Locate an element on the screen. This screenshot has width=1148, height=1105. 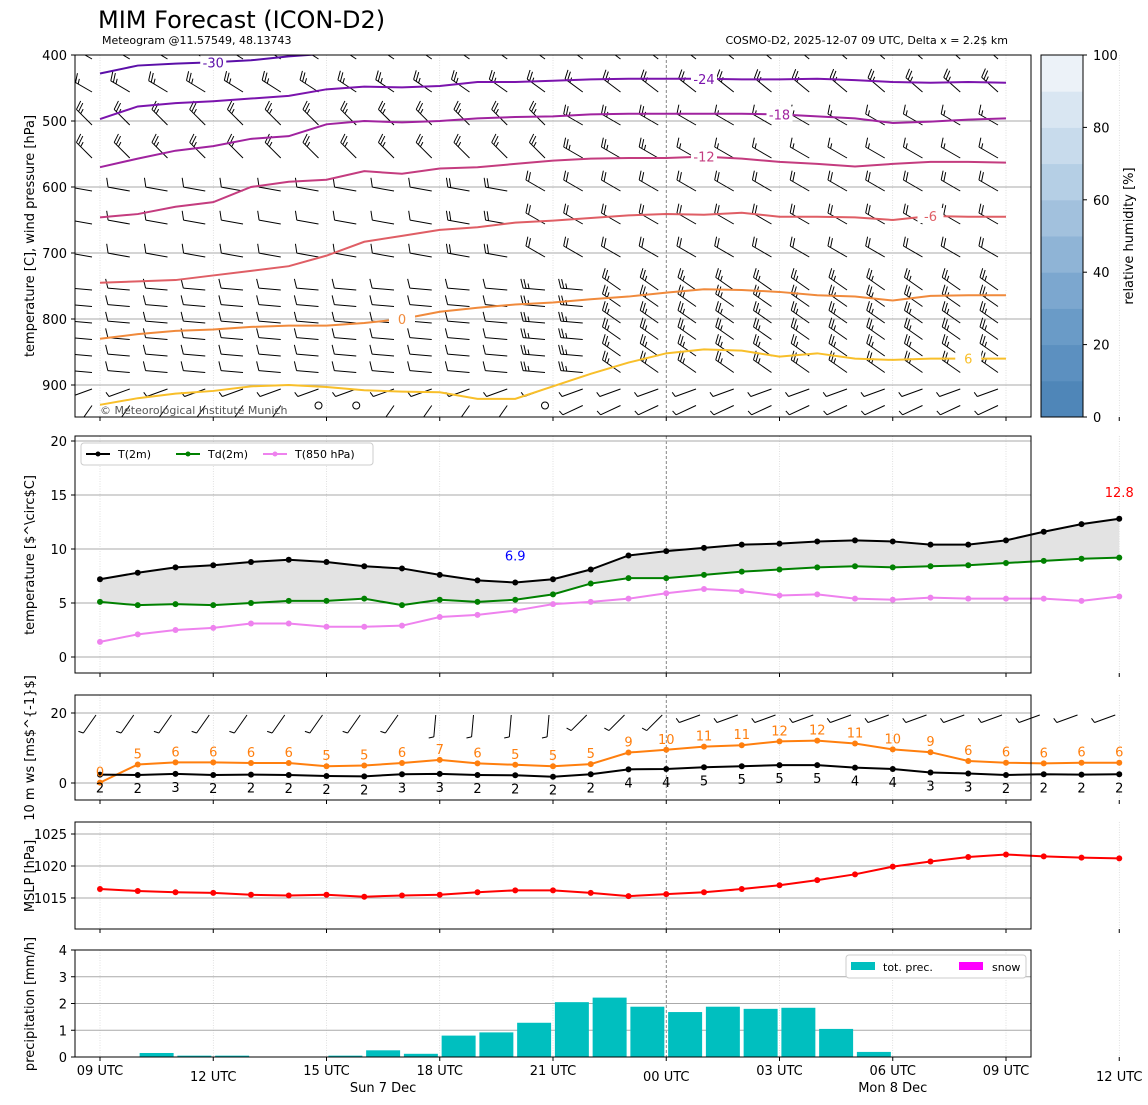
legend-label: snow is located at coordinates (1006, 967).